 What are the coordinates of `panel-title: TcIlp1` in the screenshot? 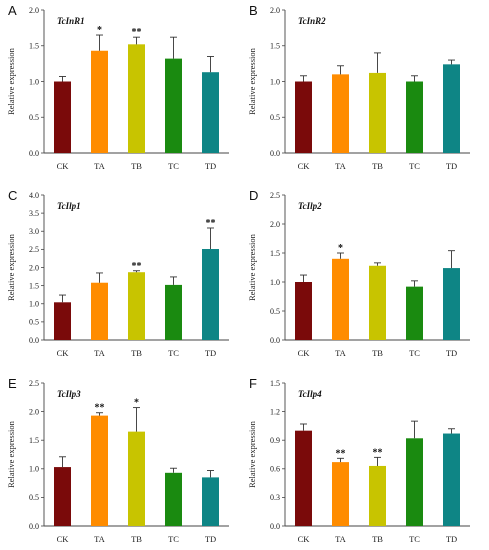 It's located at (69, 206).